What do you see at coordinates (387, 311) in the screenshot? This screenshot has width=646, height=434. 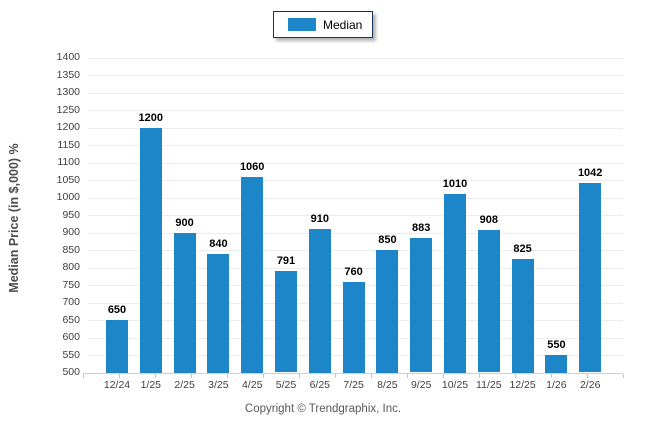 I see `bar-8/25` at bounding box center [387, 311].